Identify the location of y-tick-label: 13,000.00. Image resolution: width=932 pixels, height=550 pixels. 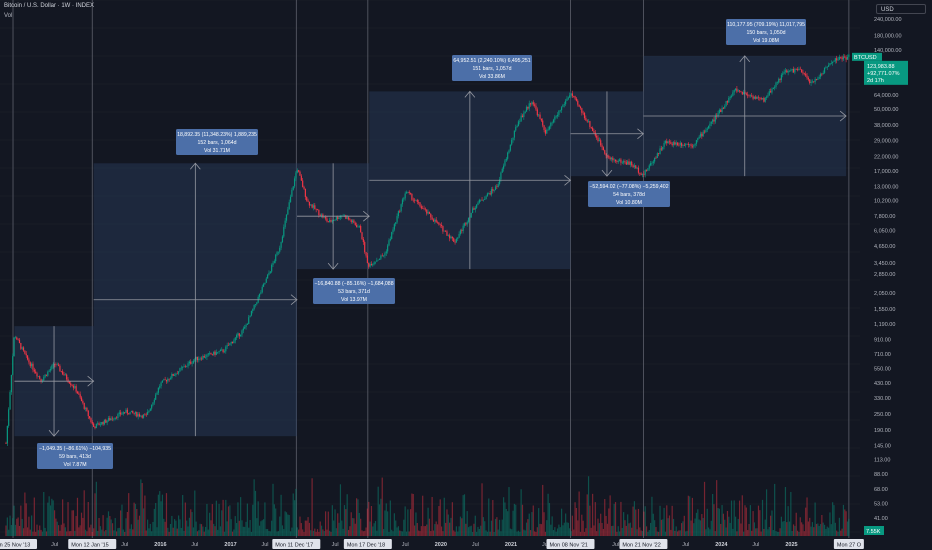
(886, 188).